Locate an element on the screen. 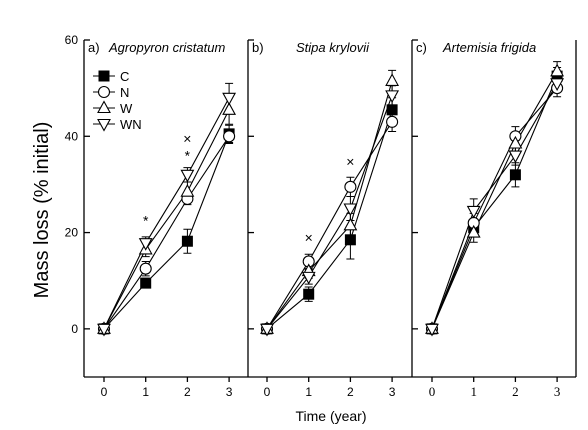 The image size is (588, 430). x-axis-label: Time (year) is located at coordinates (330, 416).